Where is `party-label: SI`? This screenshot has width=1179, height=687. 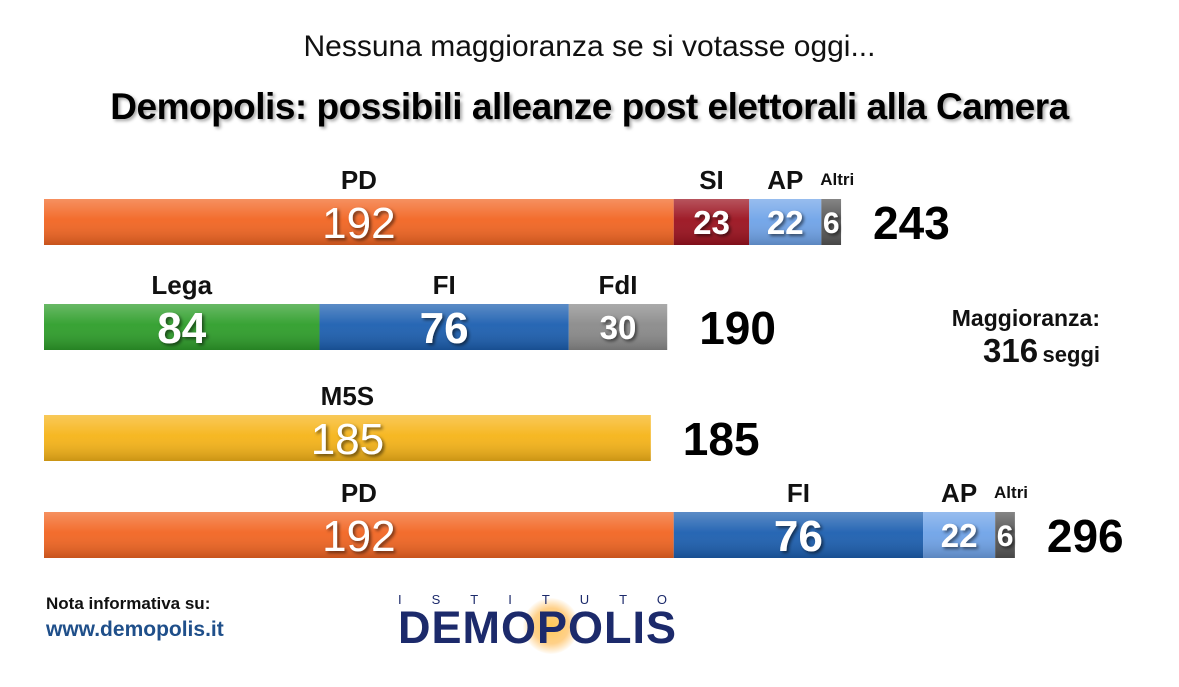 party-label: SI is located at coordinates (711, 180).